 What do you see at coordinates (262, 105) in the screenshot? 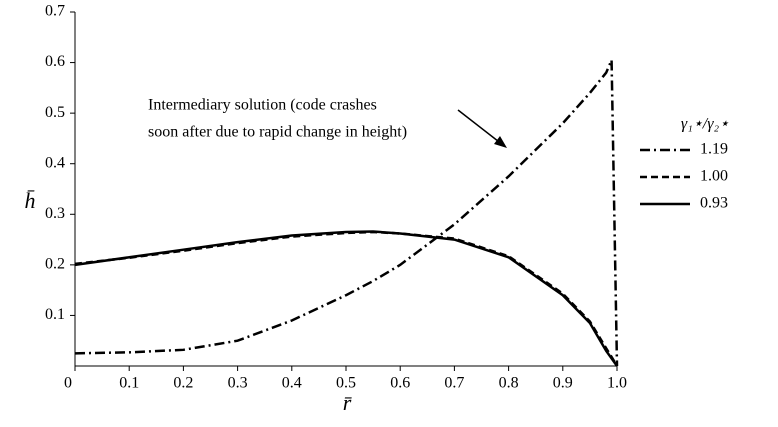
I see `annotation: Intermediary solution (code crashes` at bounding box center [262, 105].